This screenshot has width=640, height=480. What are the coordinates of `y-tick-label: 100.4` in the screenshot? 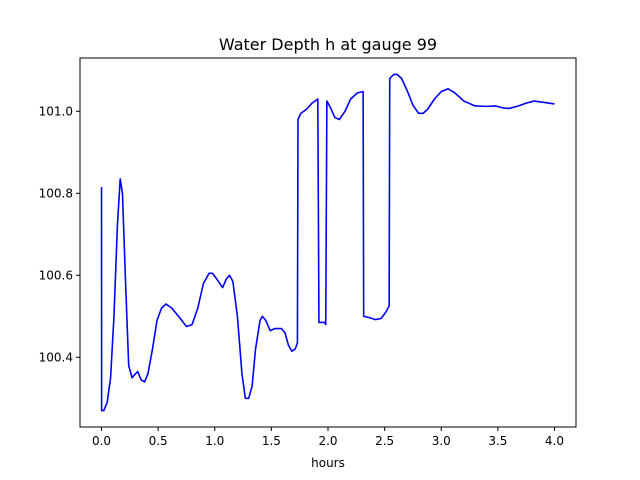 It's located at (56, 357).